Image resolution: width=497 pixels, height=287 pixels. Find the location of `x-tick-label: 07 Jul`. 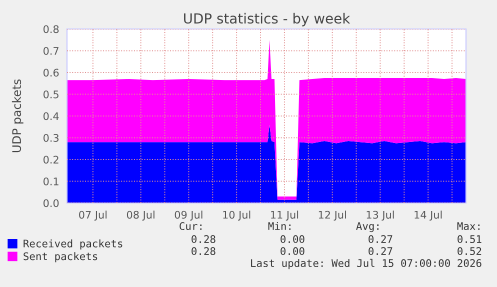

x-tick-label: 07 Jul is located at coordinates (93, 215).